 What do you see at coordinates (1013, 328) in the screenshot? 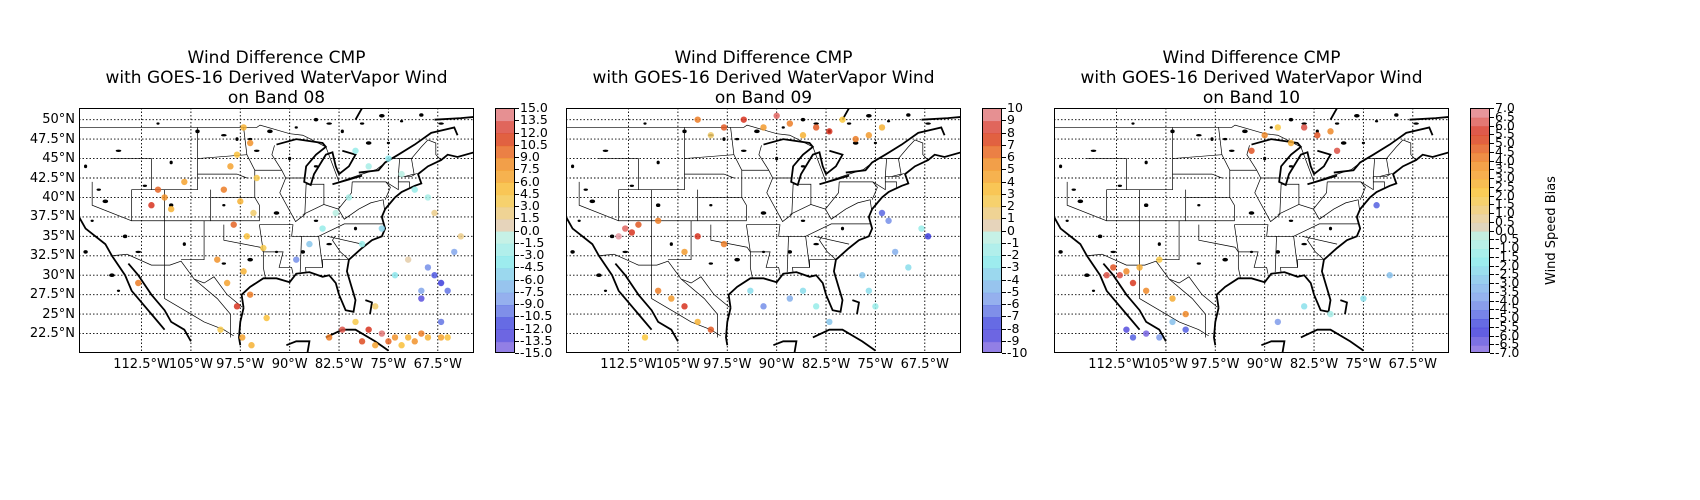
I see `colorbar-tick-label: -8` at bounding box center [1013, 328].